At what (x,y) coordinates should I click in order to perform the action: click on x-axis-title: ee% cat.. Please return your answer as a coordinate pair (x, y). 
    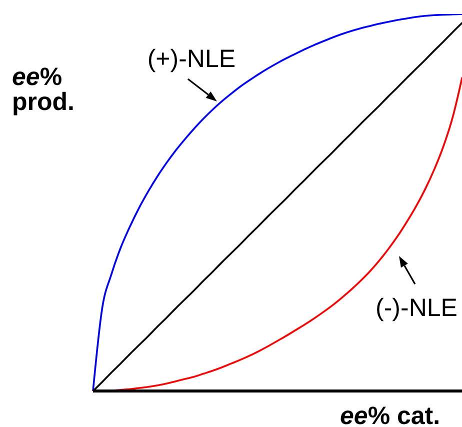
    Looking at the image, I should click on (390, 414).